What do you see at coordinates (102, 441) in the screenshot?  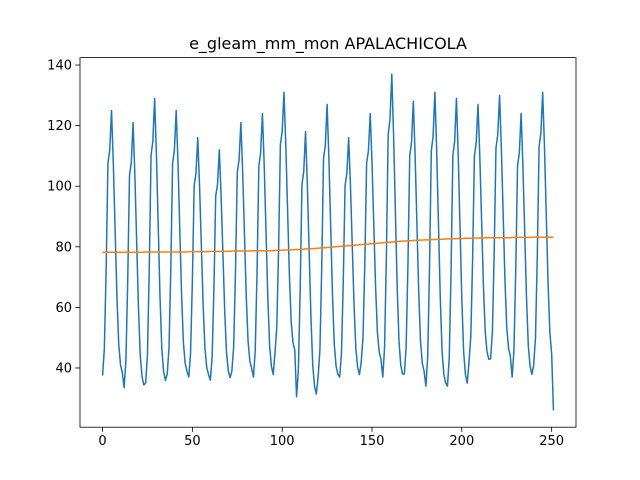 I see `x-tick-label: 0` at bounding box center [102, 441].